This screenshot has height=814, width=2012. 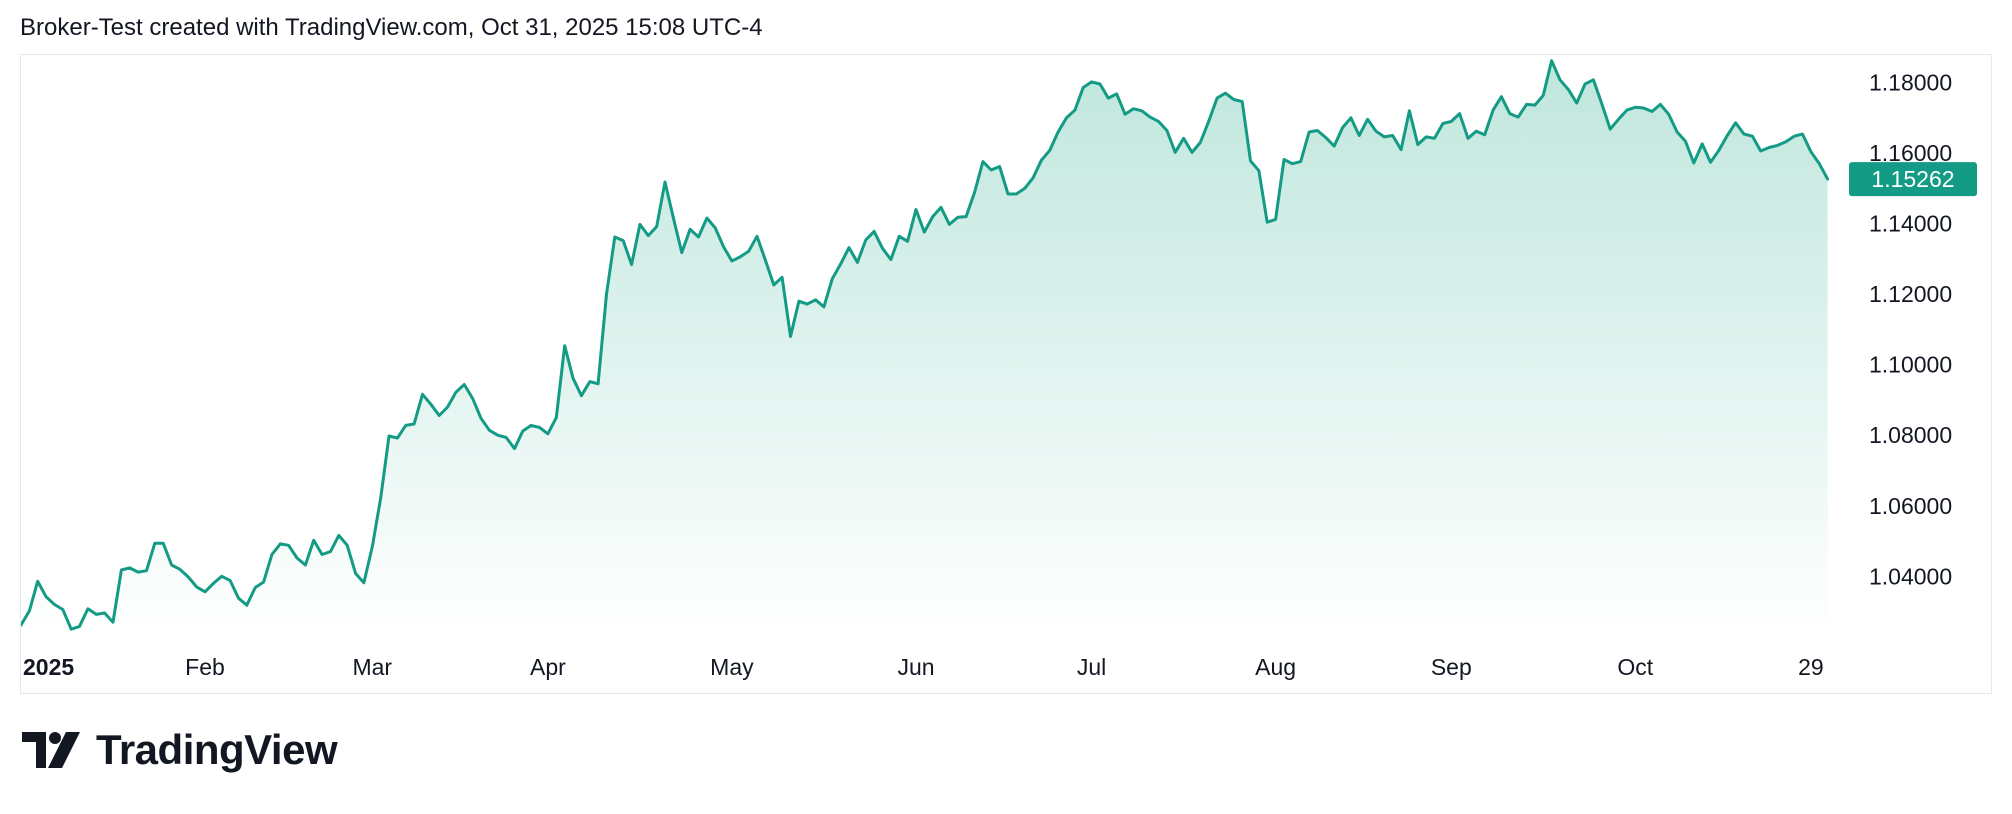 I want to click on tradingview-branding: TradingView, so click(x=180, y=750).